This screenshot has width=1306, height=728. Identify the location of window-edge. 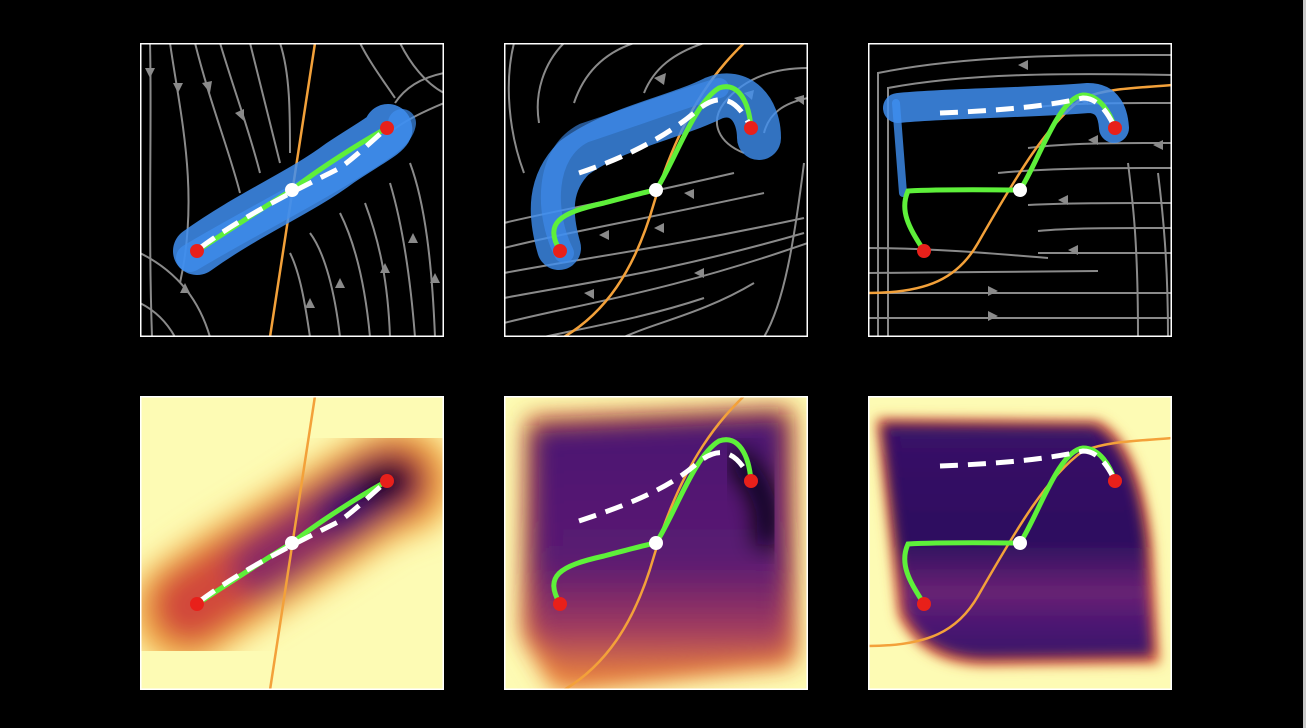
(1304, 364).